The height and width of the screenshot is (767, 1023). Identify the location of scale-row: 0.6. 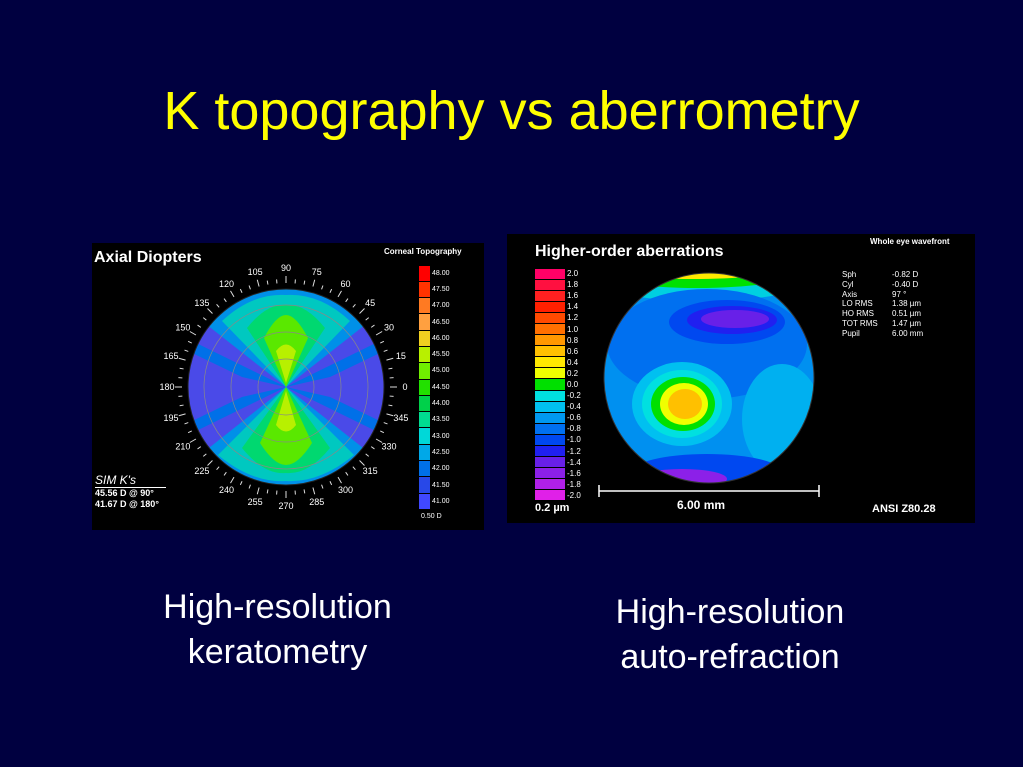
(558, 351).